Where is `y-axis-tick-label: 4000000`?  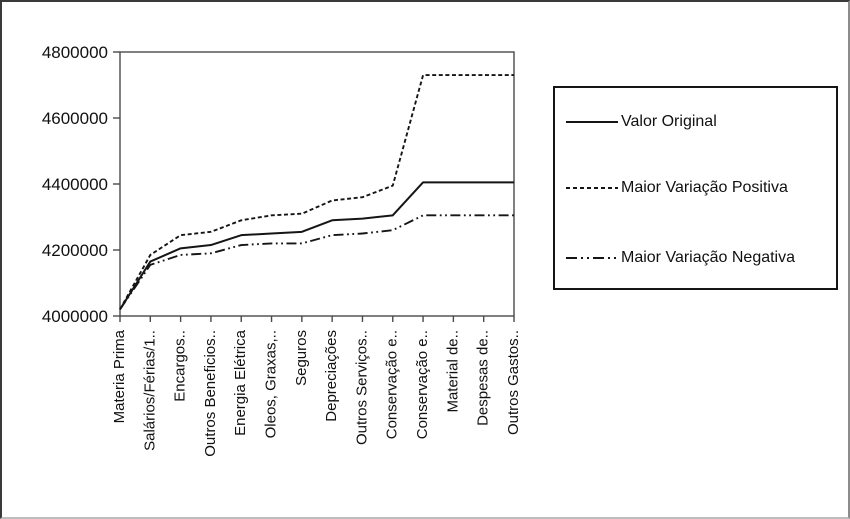
y-axis-tick-label: 4000000 is located at coordinates (75, 316).